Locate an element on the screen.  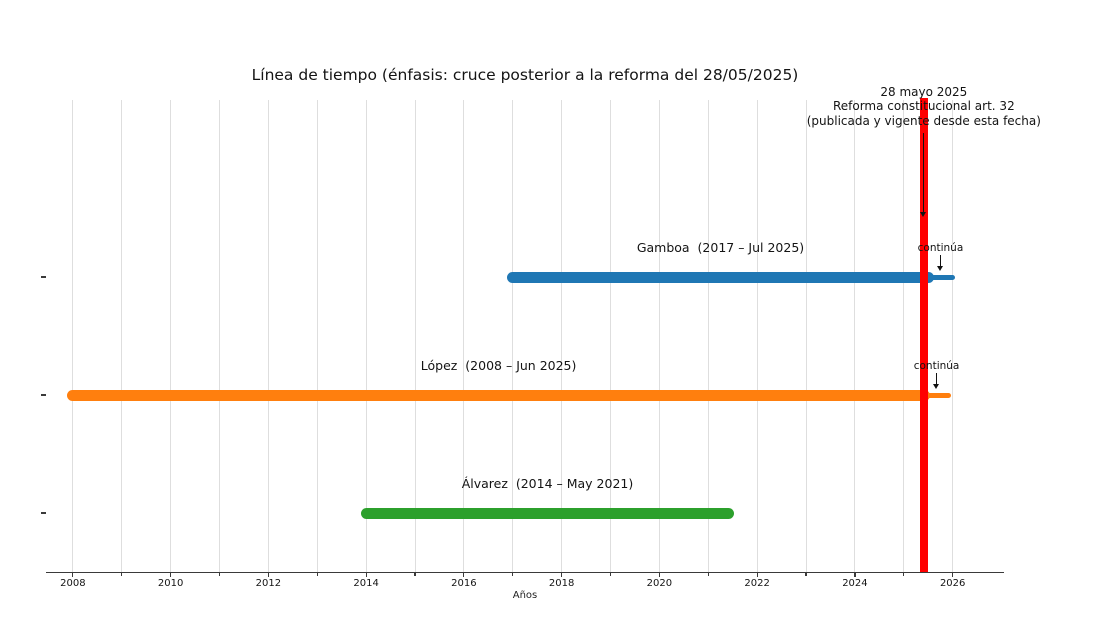
continues-arrow-gamboa is located at coordinates (940, 260).